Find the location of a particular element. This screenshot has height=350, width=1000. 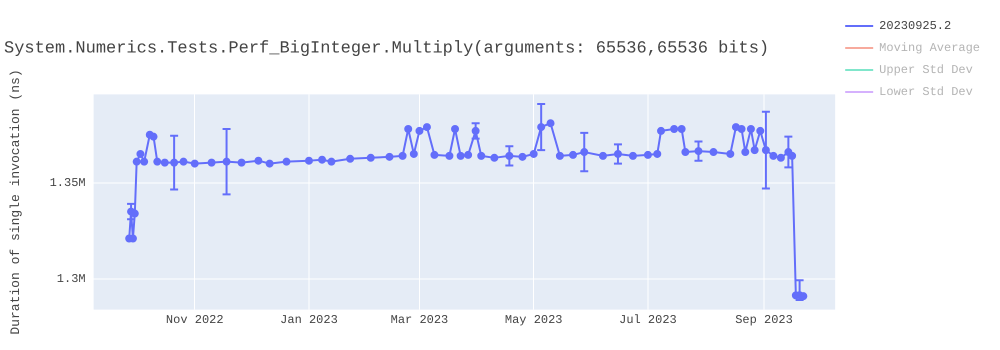

legend-label: Lower Std Dev is located at coordinates (926, 92).